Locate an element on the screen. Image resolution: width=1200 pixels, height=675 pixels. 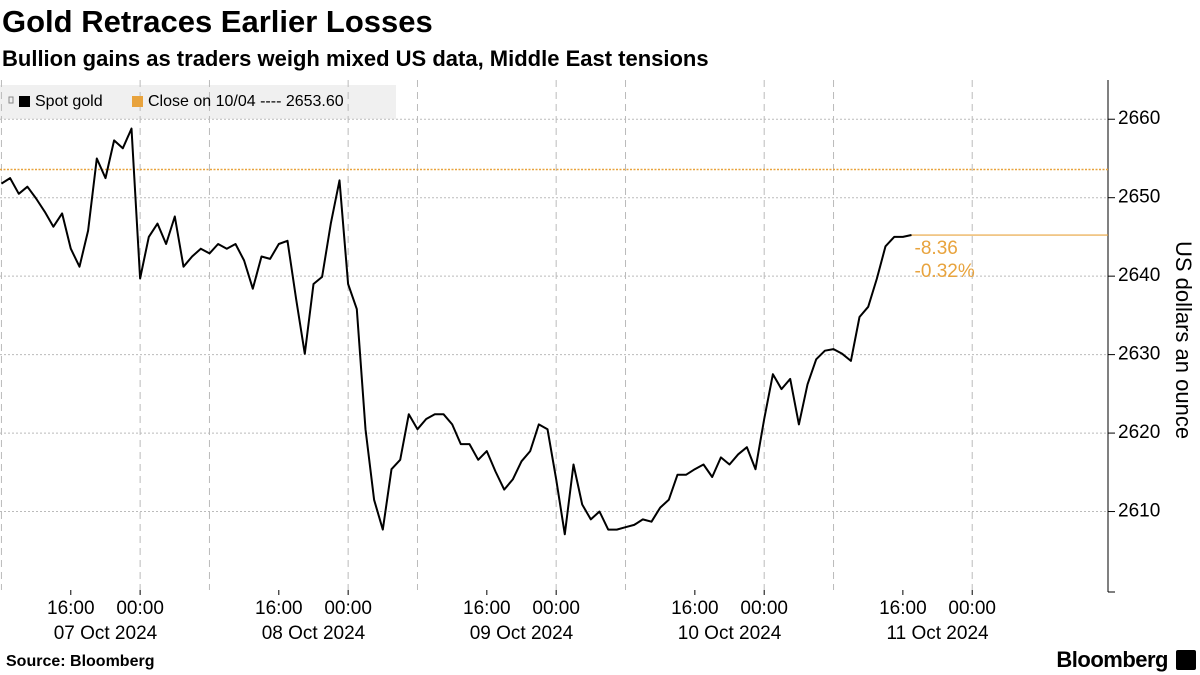
x-group-label: 11 Oct 2024 is located at coordinates (937, 633).